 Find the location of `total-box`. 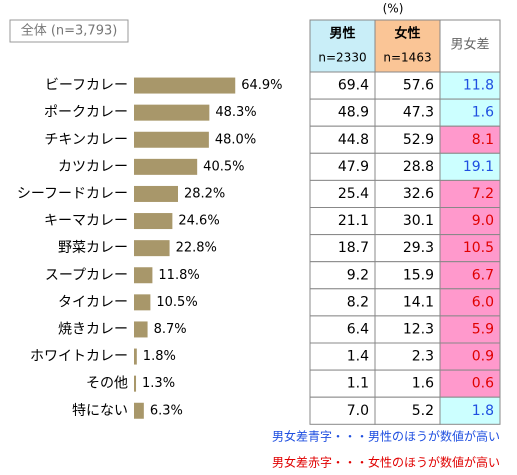

total-box is located at coordinates (69, 31).